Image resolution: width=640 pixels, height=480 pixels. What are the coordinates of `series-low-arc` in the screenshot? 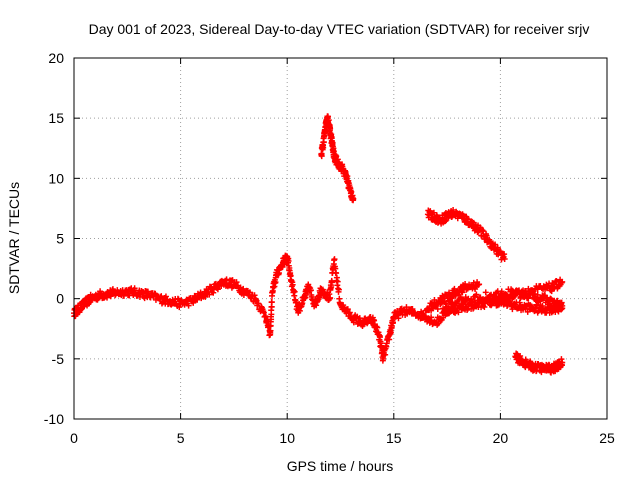 It's located at (539, 363).